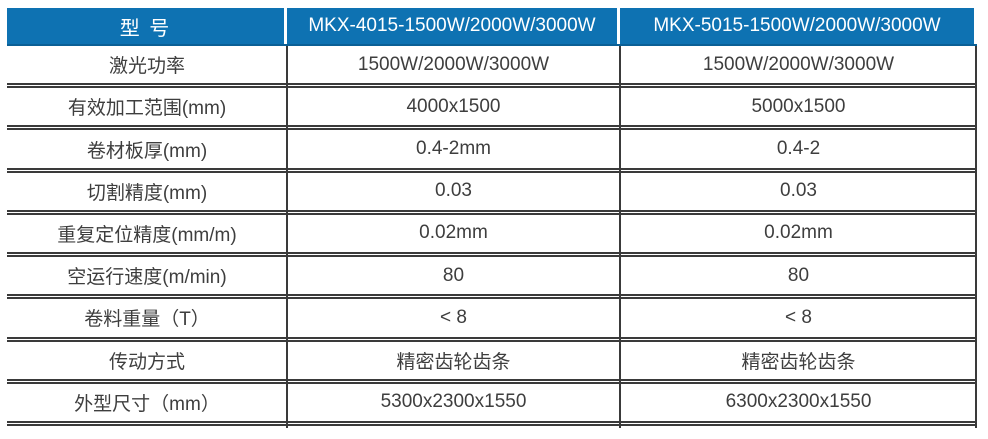  What do you see at coordinates (453, 402) in the screenshot?
I see `row-value-col2: 5300x2300x1550` at bounding box center [453, 402].